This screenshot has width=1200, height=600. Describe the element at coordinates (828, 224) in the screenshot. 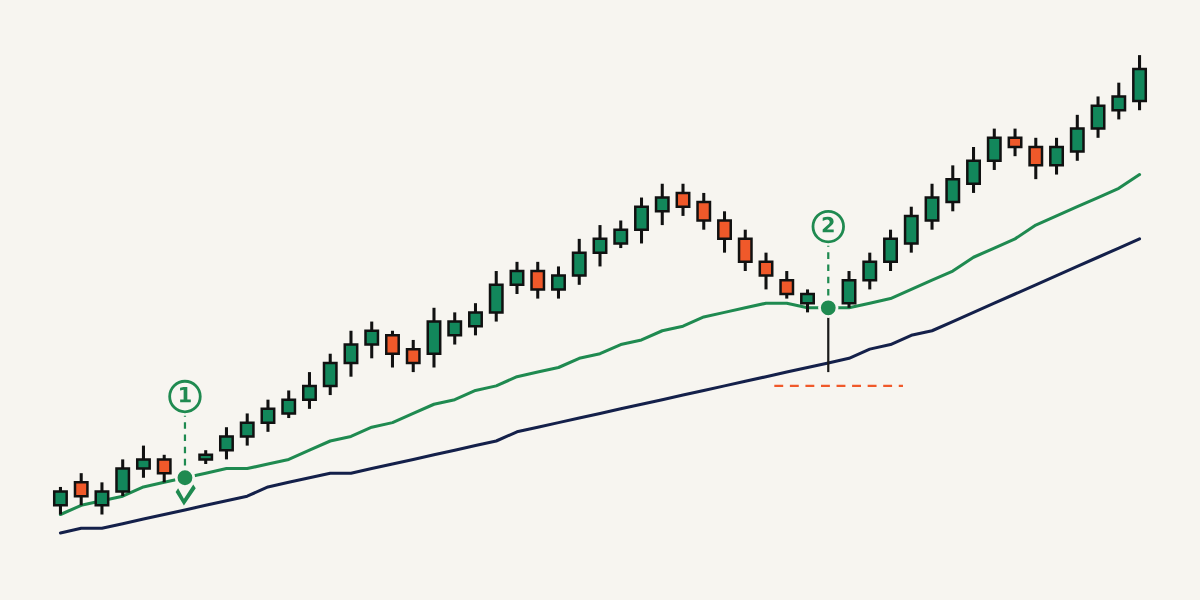

I see `annotation: 2` at that location.